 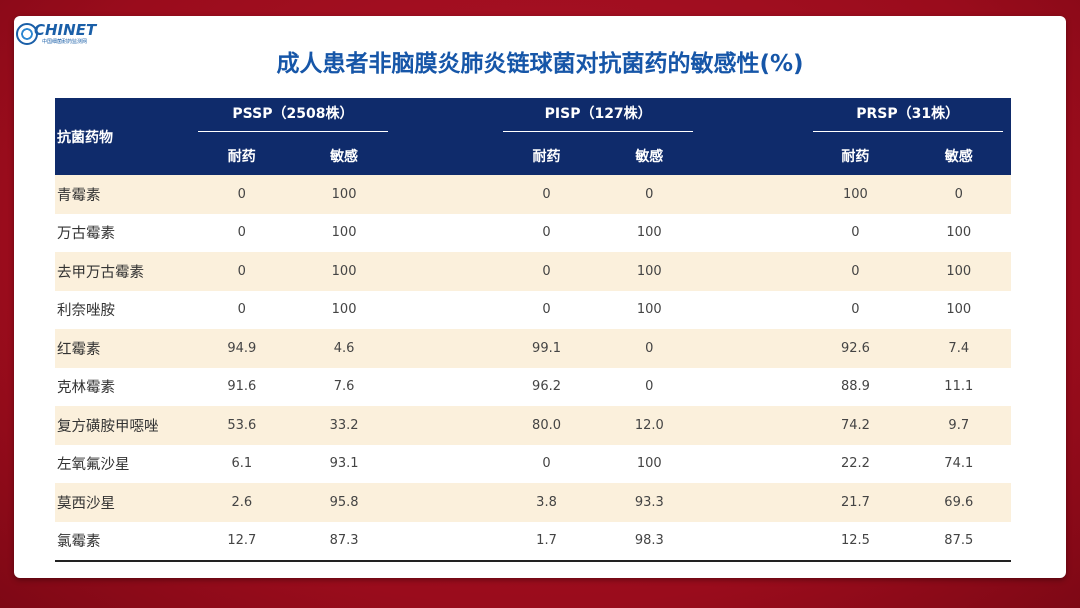 What do you see at coordinates (958, 463) in the screenshot?
I see `susceptible-value: 74.1` at bounding box center [958, 463].